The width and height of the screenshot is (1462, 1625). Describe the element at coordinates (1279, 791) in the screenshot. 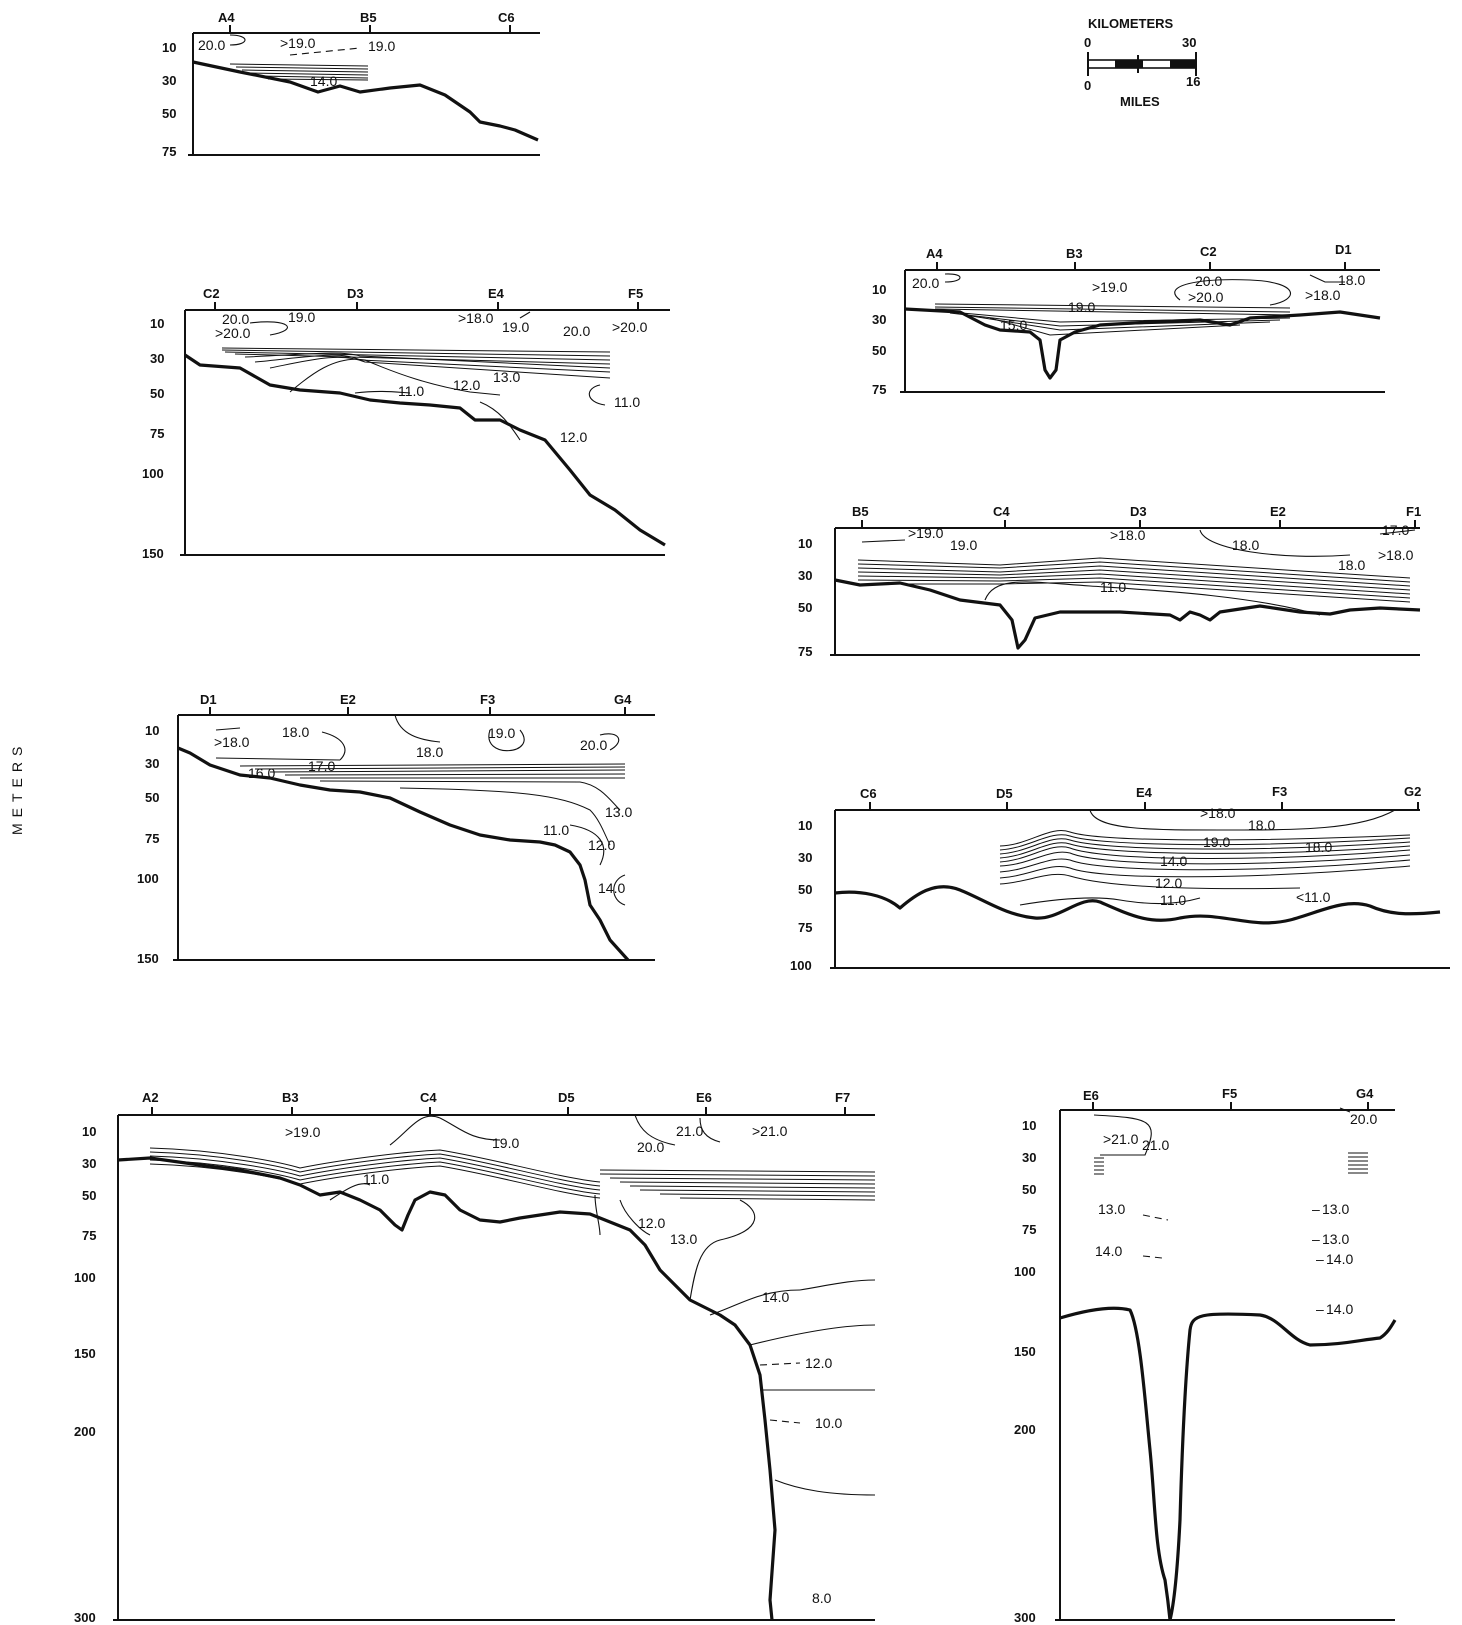

I see `station-label: F3` at that location.